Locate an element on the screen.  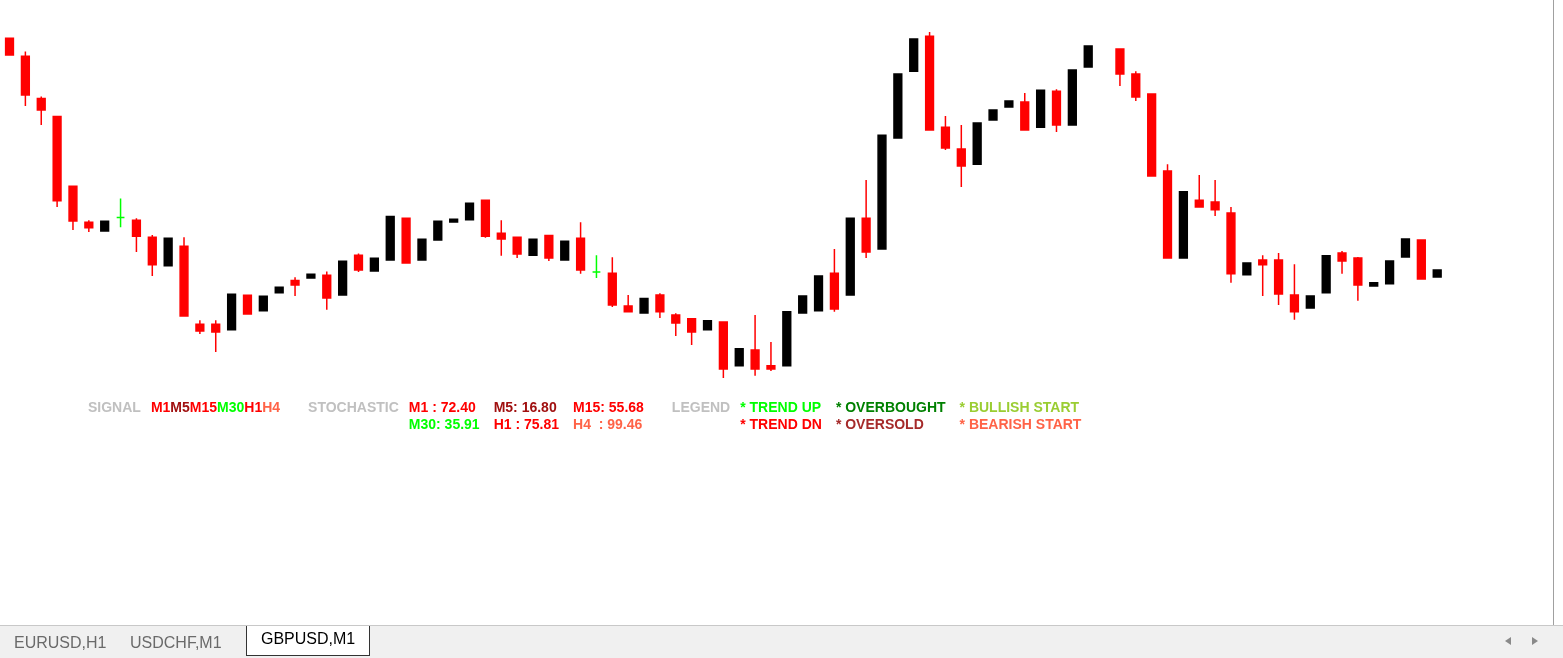
text: M5 is located at coordinates (180, 407).